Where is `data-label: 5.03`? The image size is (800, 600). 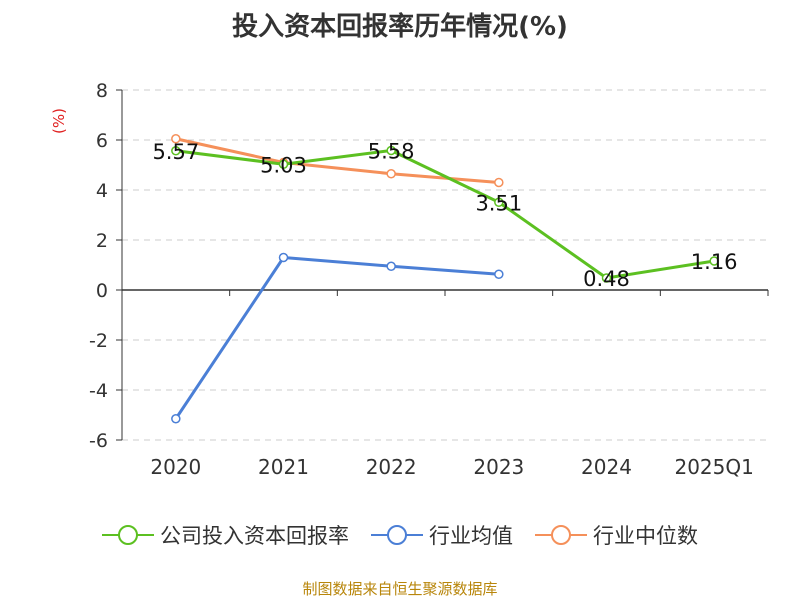
data-label: 5.03 is located at coordinates (283, 165).